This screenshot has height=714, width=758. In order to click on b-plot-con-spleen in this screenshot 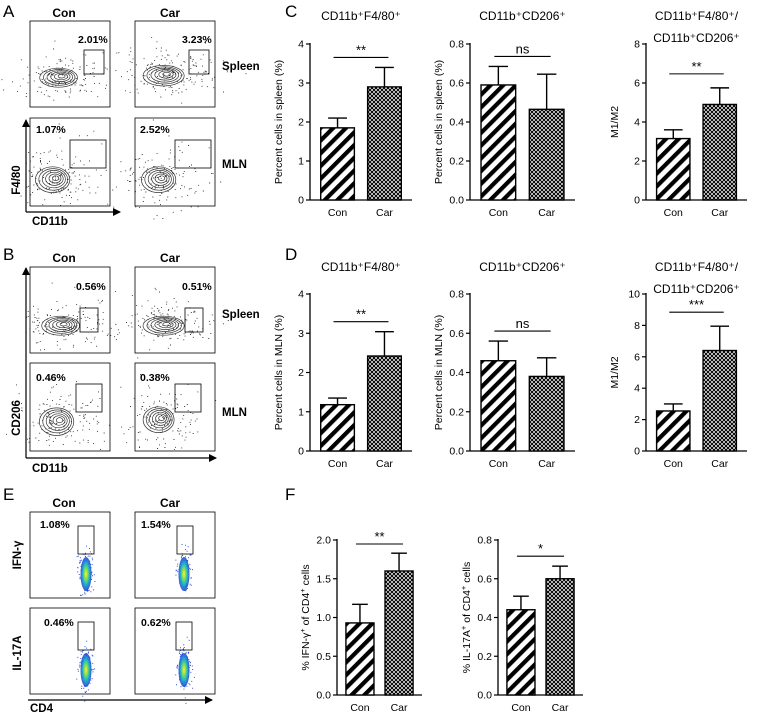, I will do `click(70, 310)`.